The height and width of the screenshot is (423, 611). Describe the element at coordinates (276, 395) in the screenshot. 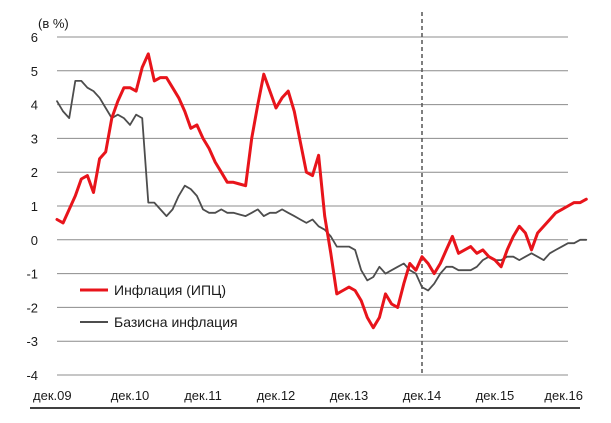

I see `x-tick-label: дек.12` at that location.